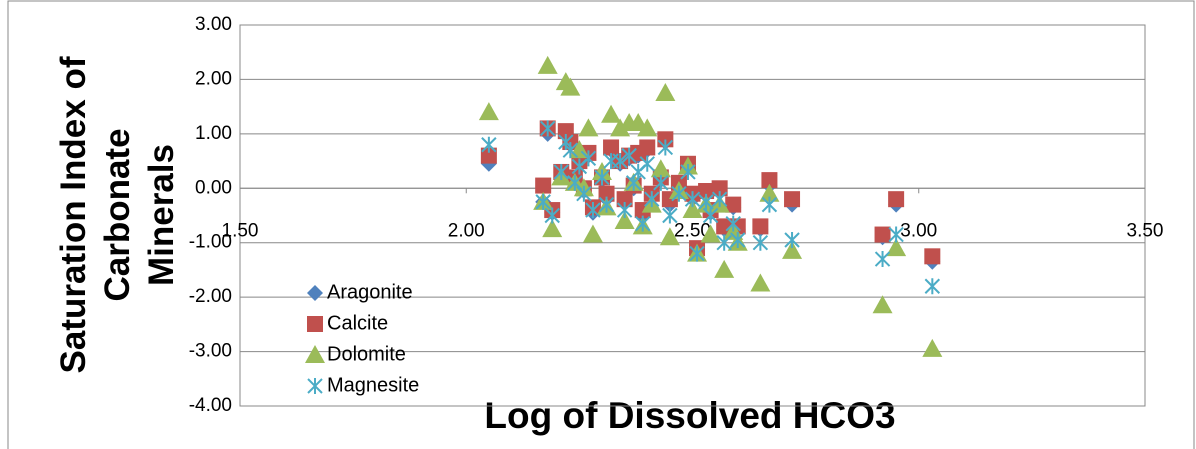  What do you see at coordinates (210, 242) in the screenshot?
I see `y-tick-label: -1.00` at bounding box center [210, 242].